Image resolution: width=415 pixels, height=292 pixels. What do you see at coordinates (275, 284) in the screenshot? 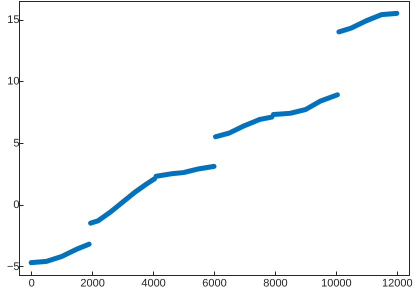
I see `x-tick-label: 8000` at bounding box center [275, 284].